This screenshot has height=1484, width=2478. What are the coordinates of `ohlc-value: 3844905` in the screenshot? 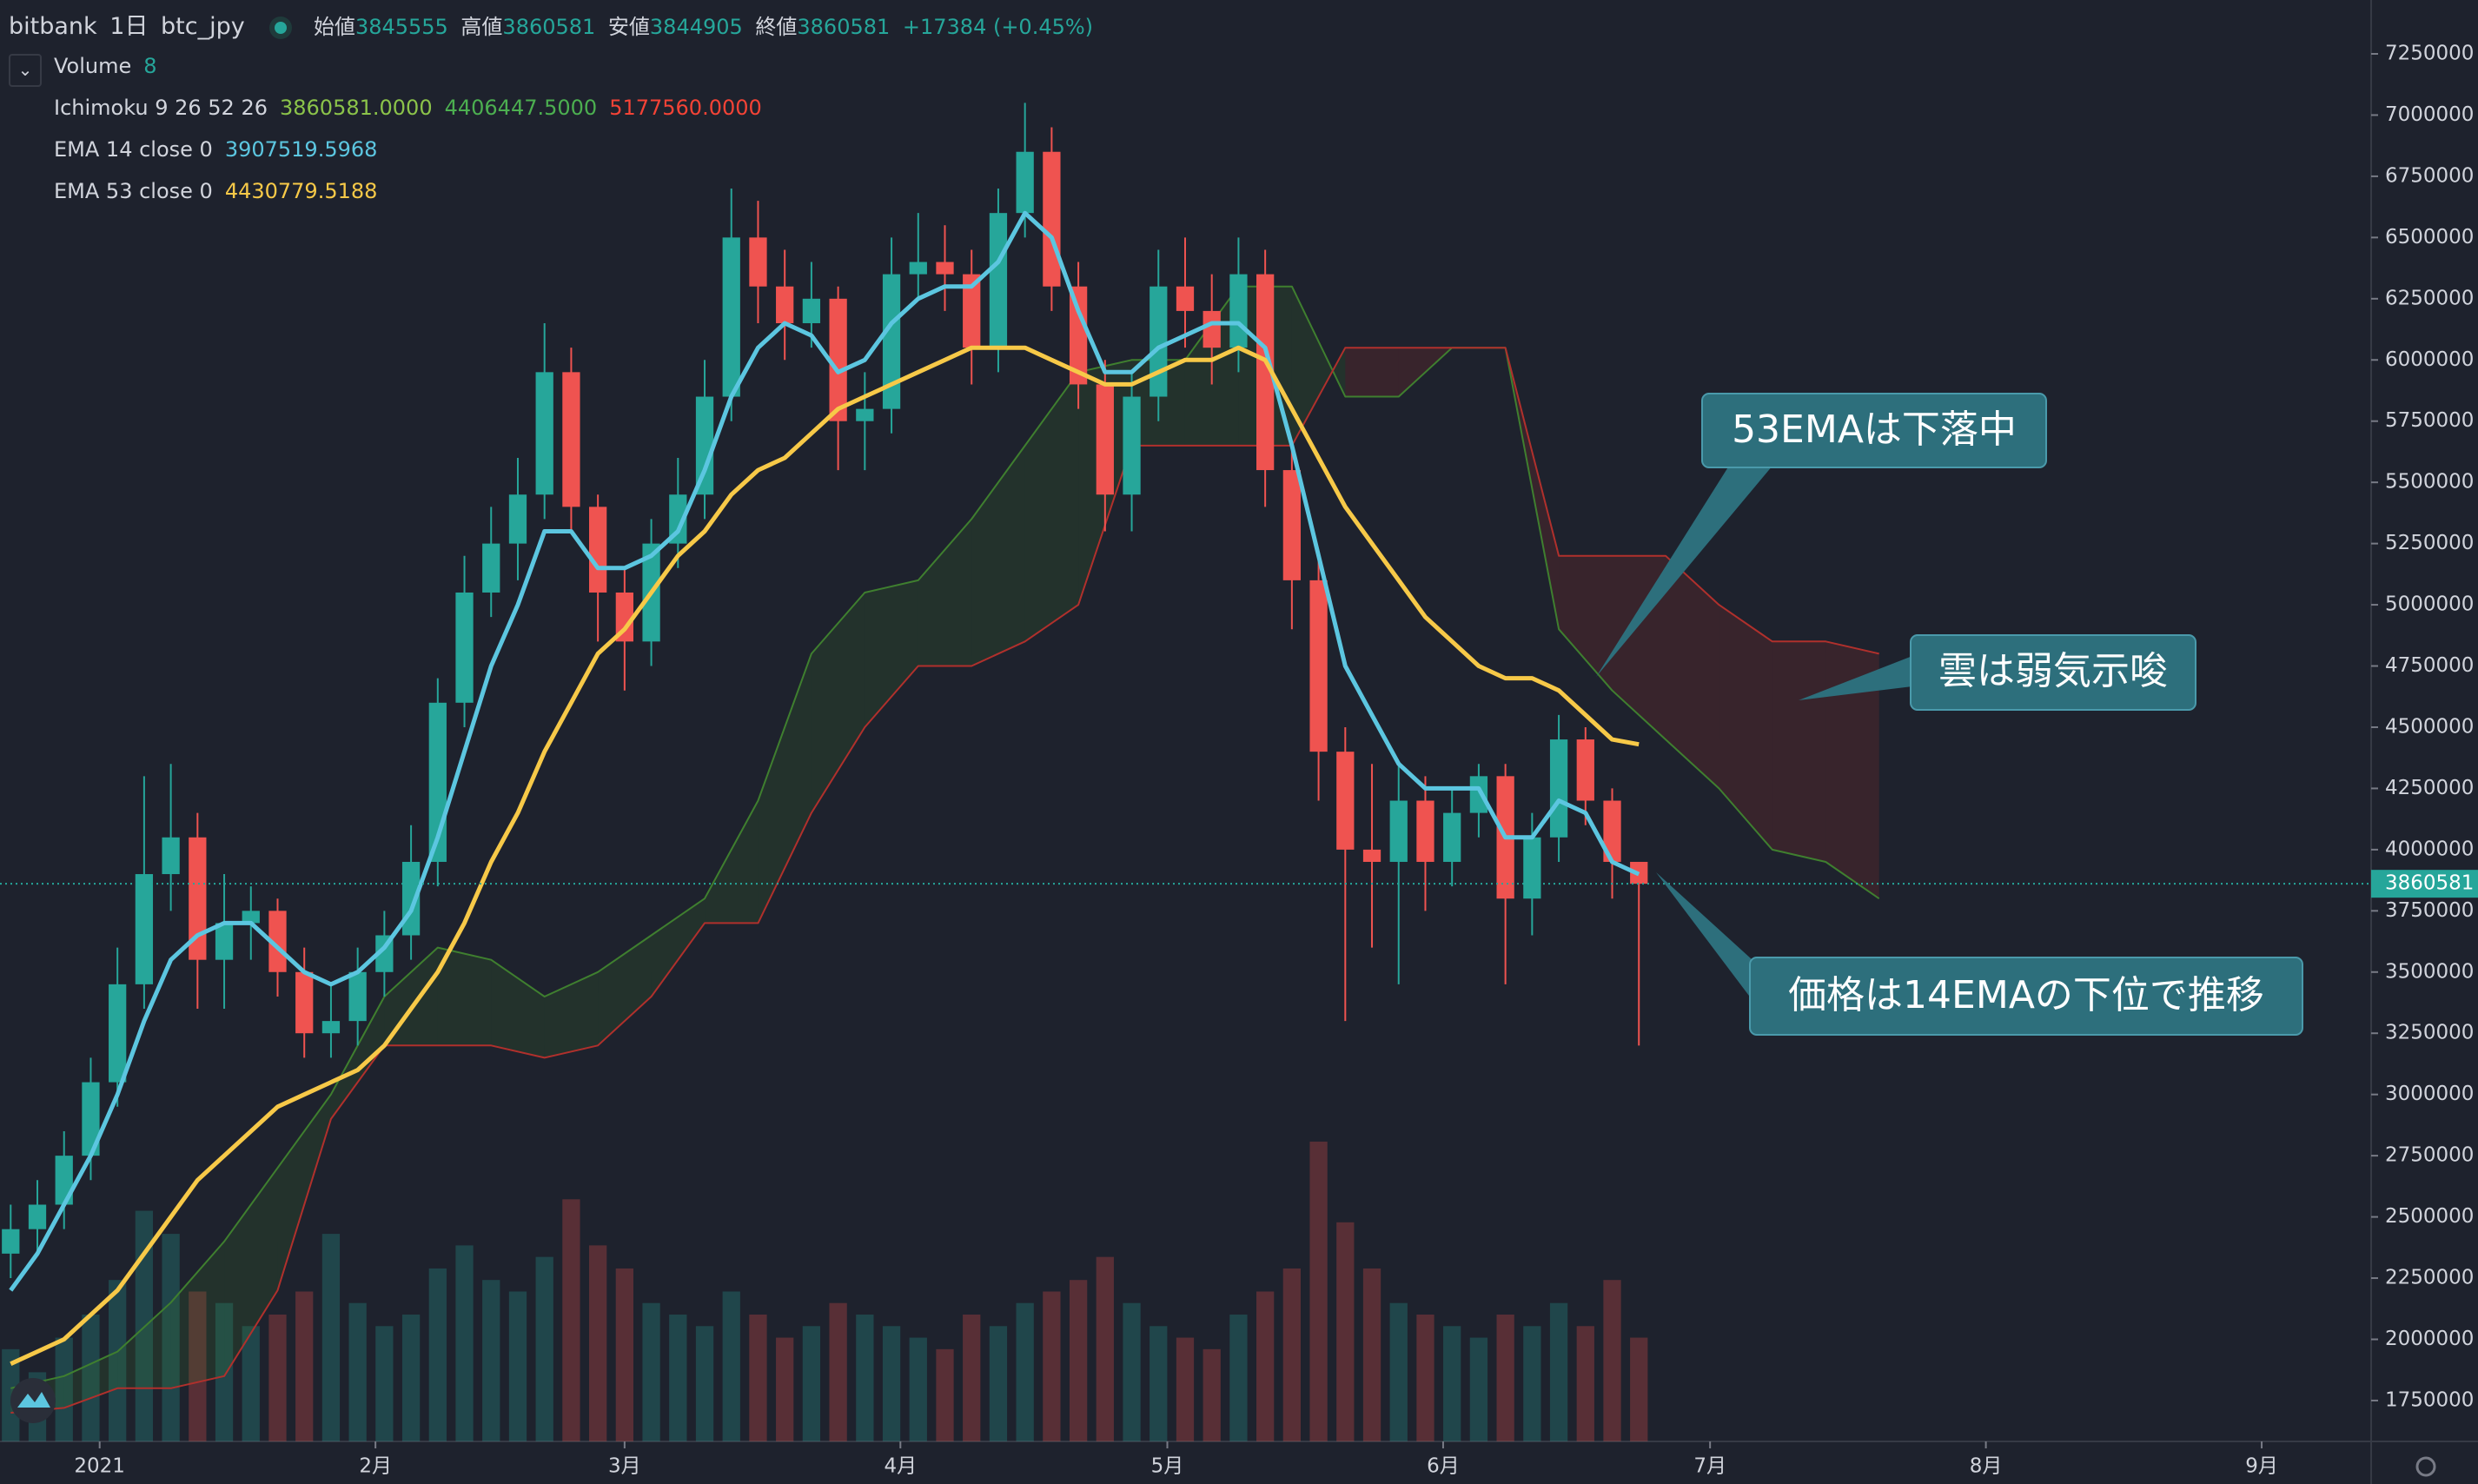 It's located at (696, 27).